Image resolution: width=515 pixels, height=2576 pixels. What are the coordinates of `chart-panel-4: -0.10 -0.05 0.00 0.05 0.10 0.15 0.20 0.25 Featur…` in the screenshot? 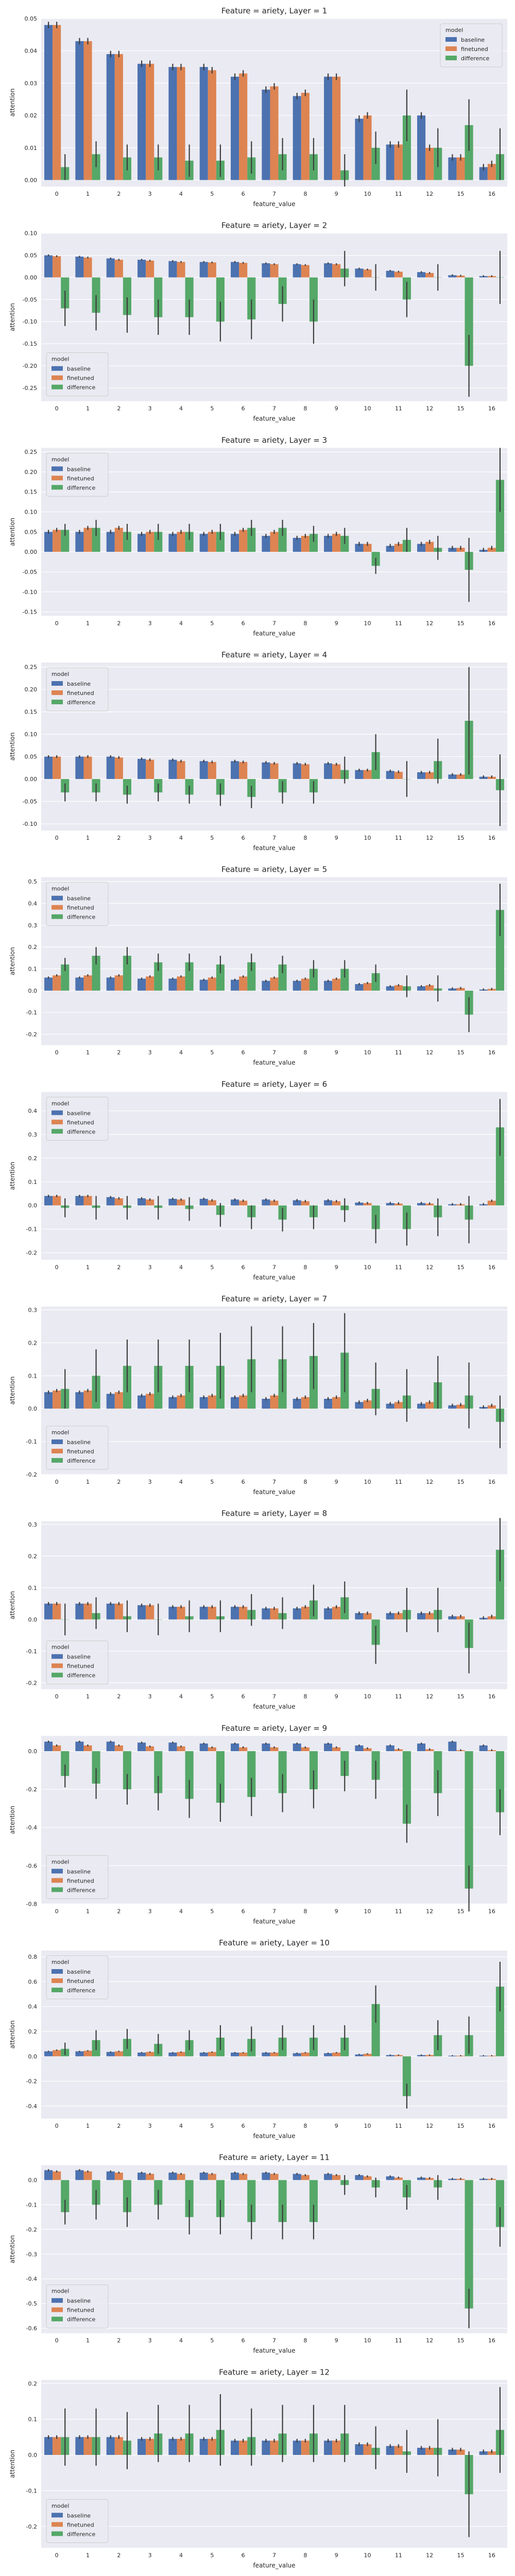 It's located at (258, 751).